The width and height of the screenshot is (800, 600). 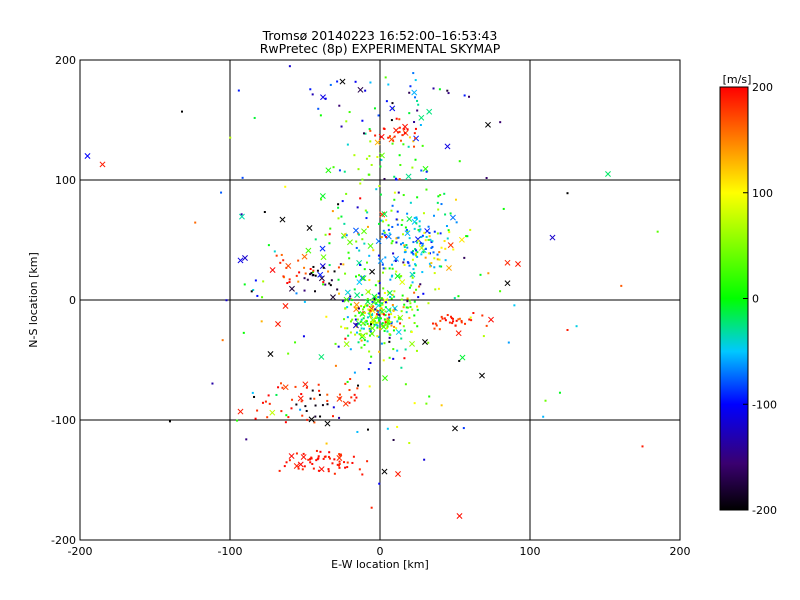 I want to click on colorbar-tick-label: 0, so click(x=755, y=299).